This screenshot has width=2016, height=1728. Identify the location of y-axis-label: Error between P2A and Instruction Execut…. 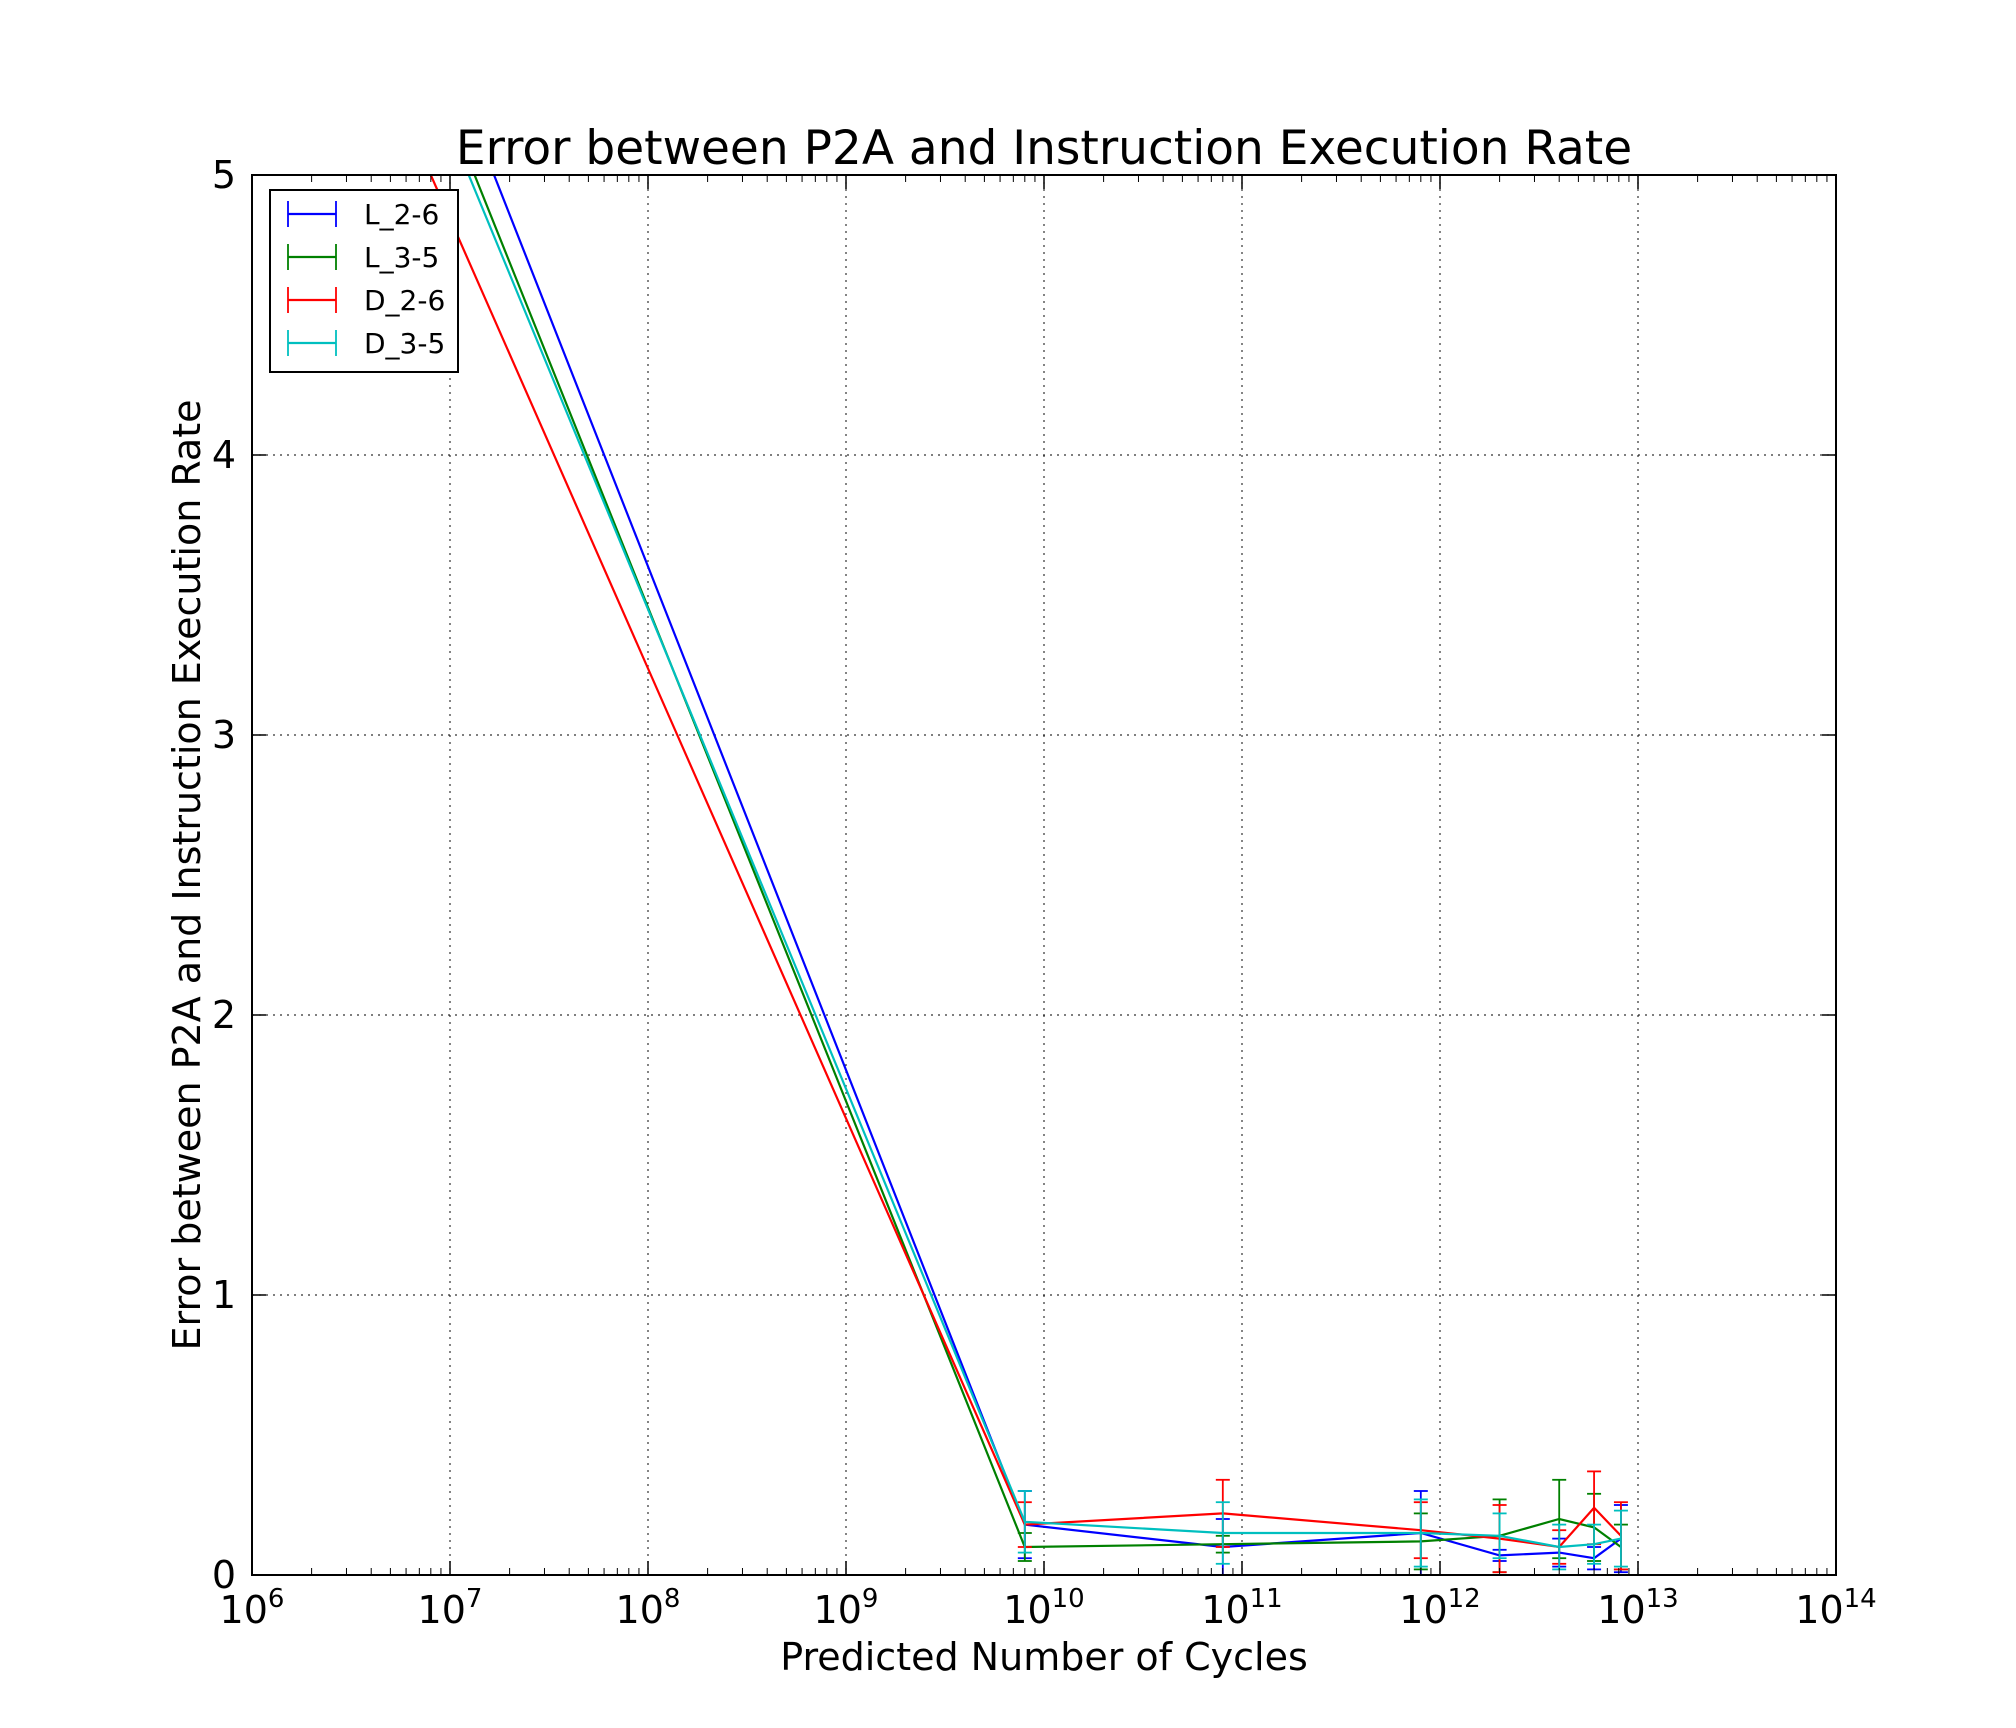
(187, 875).